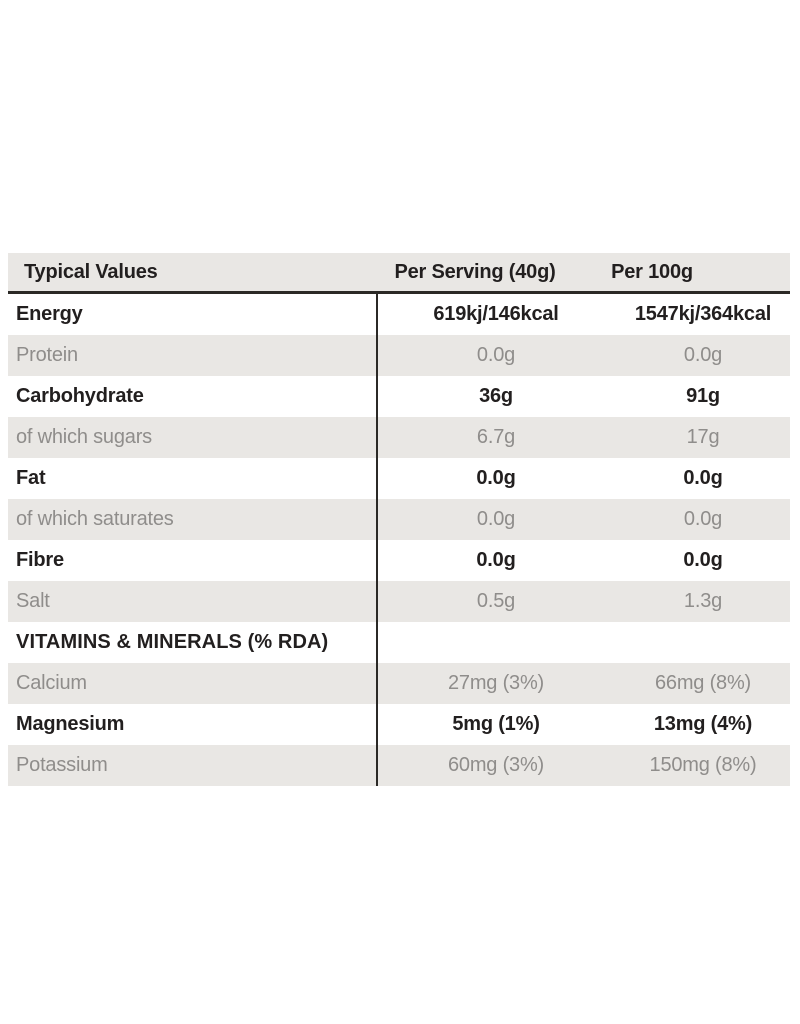  What do you see at coordinates (399, 683) in the screenshot?
I see `table-row: Calcium 27mg (3%) 66mg (8%)` at bounding box center [399, 683].